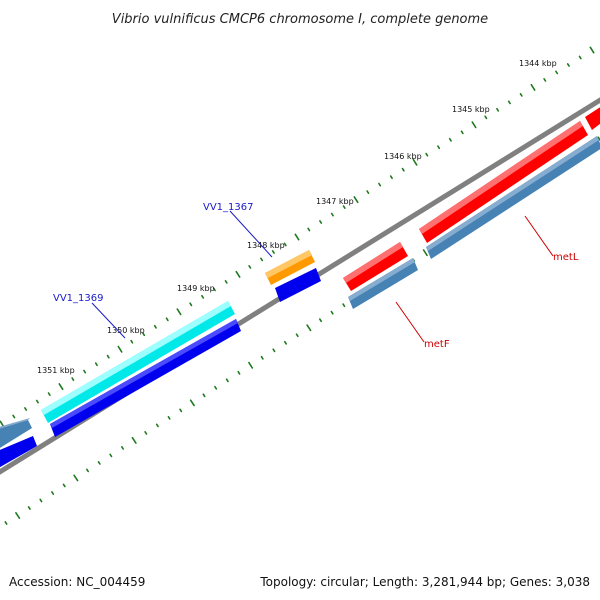 The width and height of the screenshot is (600, 600). Describe the element at coordinates (410, 322) in the screenshot. I see `label-leader-metf` at that location.